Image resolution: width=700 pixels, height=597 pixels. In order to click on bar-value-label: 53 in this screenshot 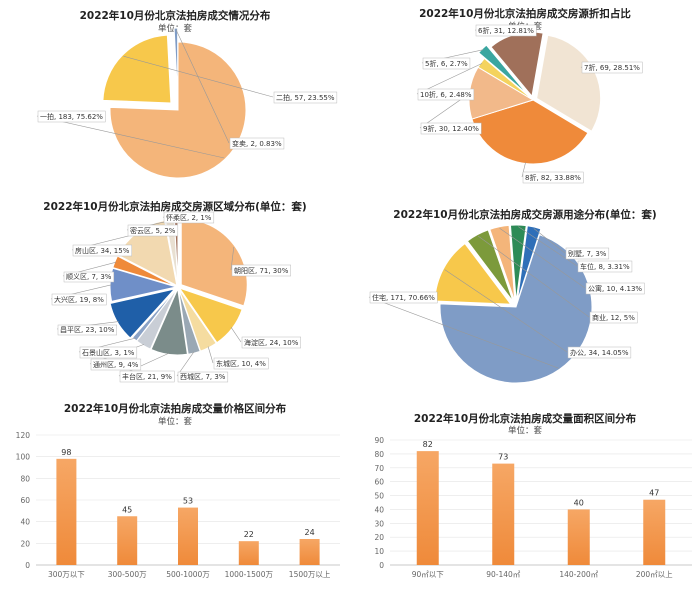, I will do `click(188, 501)`.